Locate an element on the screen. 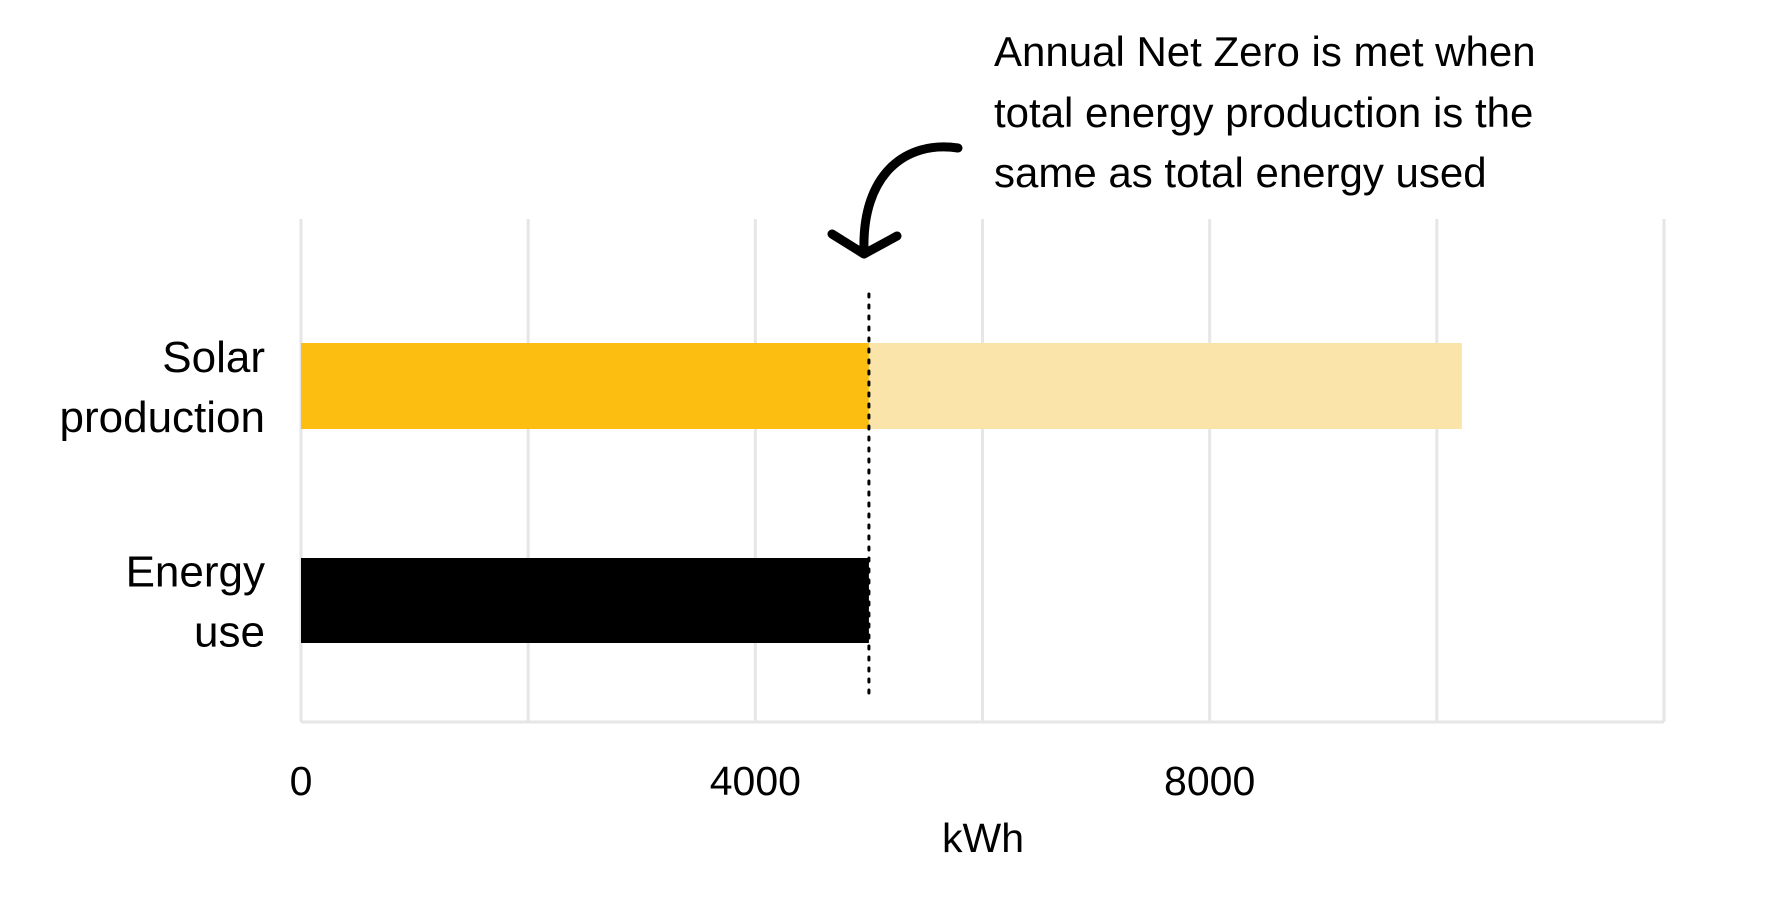 This screenshot has width=1781, height=904. category-labels: Solar production Energy use is located at coordinates (162, 495).